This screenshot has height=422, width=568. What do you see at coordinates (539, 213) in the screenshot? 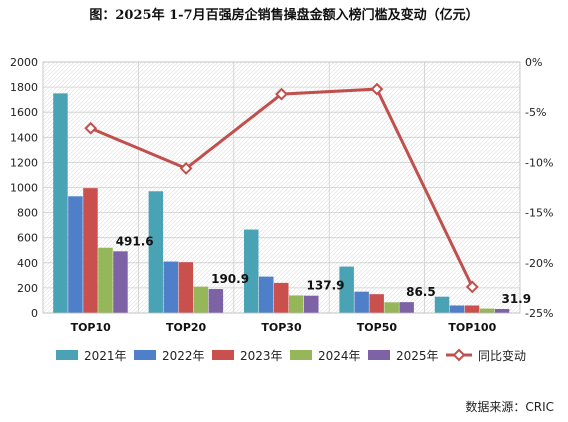
I see `y-right-tick-label: -15%` at bounding box center [539, 213].